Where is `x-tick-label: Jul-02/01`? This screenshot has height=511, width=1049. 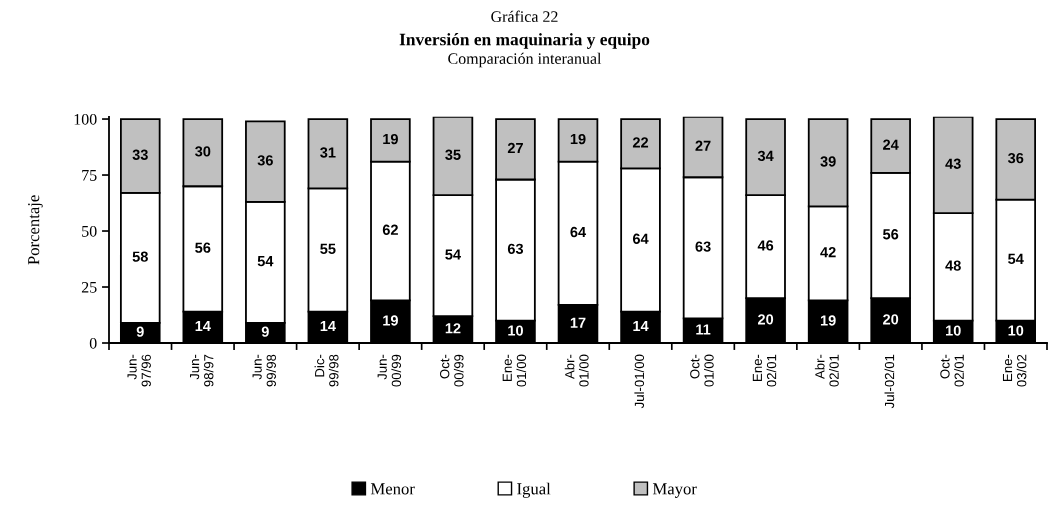 x-tick-label: Jul-02/01 is located at coordinates (889, 381).